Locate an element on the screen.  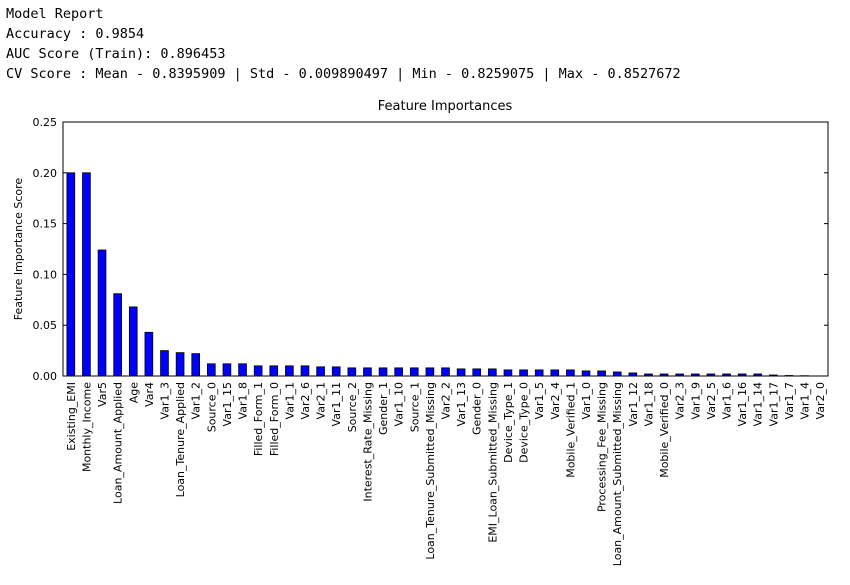
x-tick-label: Var1_2 is located at coordinates (196, 400).